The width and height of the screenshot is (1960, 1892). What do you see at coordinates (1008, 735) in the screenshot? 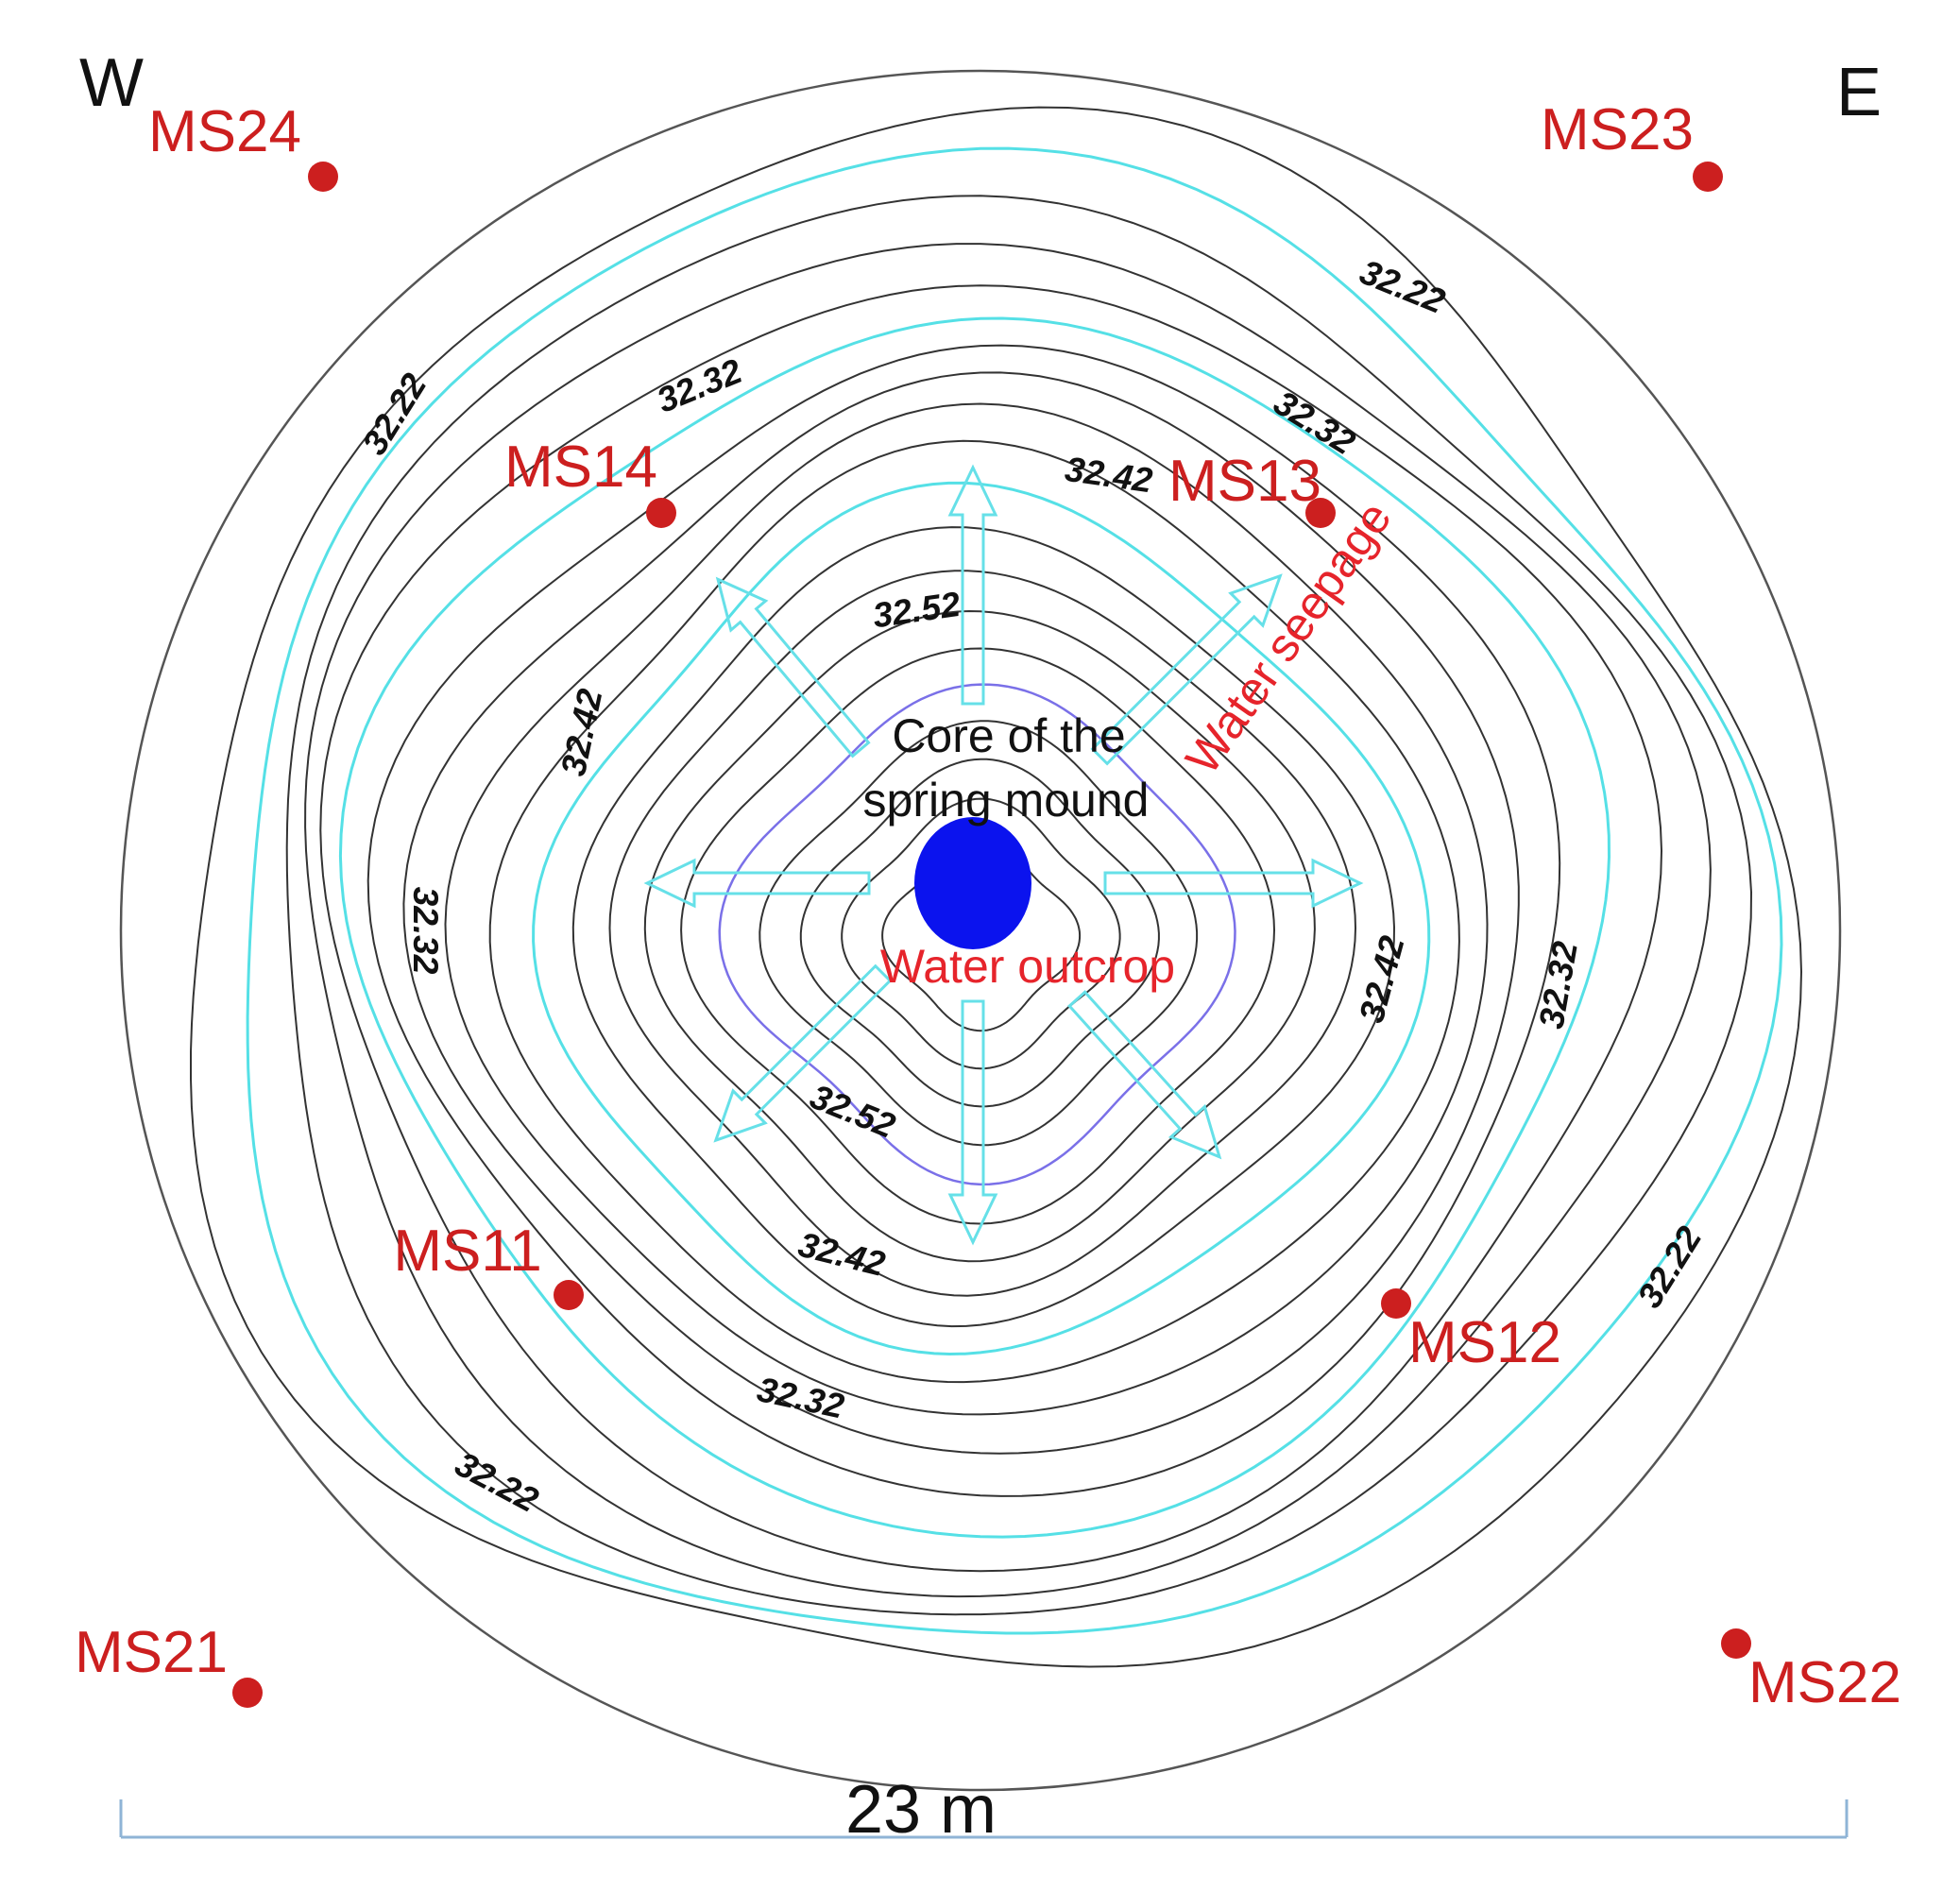
I see `core-label-line1: Core of the` at bounding box center [1008, 735].